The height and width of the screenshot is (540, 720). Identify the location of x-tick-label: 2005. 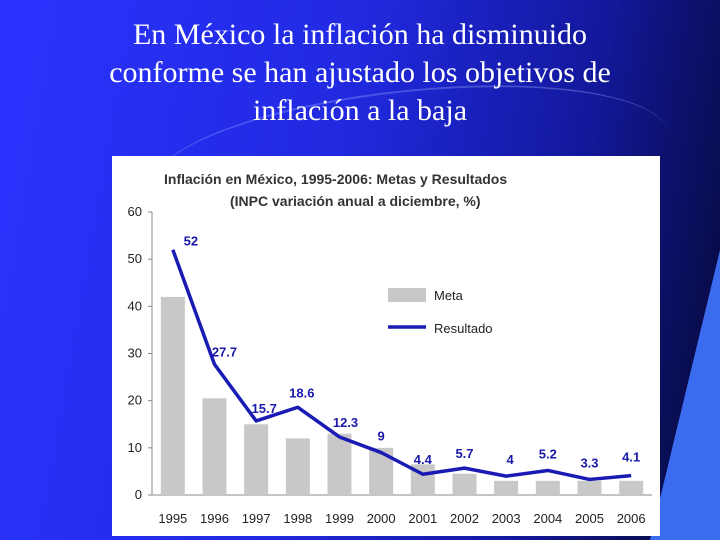
(589, 518).